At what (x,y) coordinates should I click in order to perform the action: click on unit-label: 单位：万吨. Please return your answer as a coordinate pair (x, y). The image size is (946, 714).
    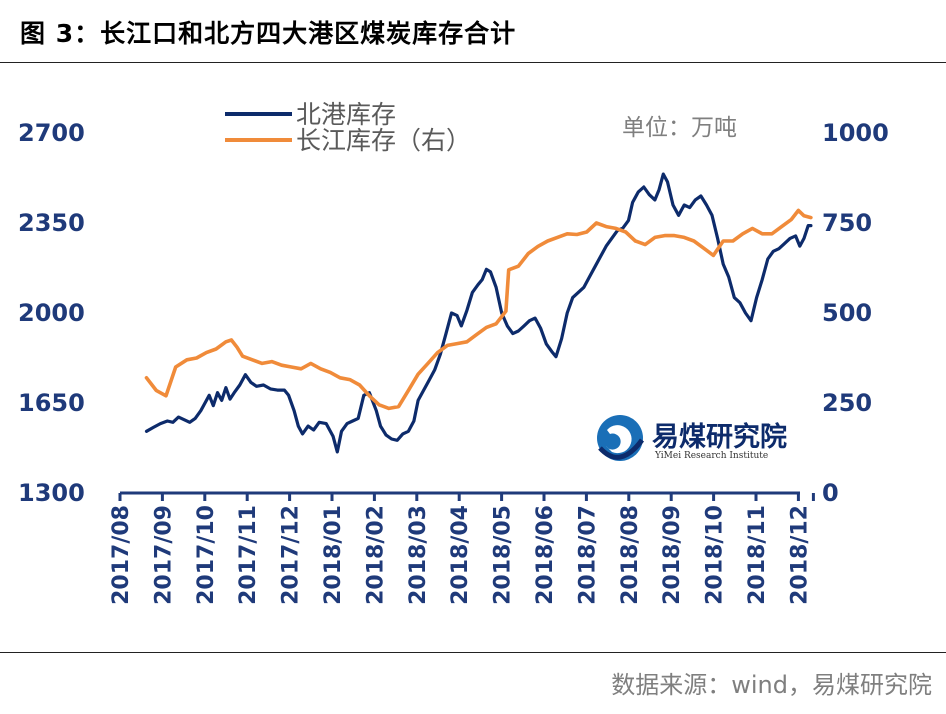
    Looking at the image, I should click on (679, 128).